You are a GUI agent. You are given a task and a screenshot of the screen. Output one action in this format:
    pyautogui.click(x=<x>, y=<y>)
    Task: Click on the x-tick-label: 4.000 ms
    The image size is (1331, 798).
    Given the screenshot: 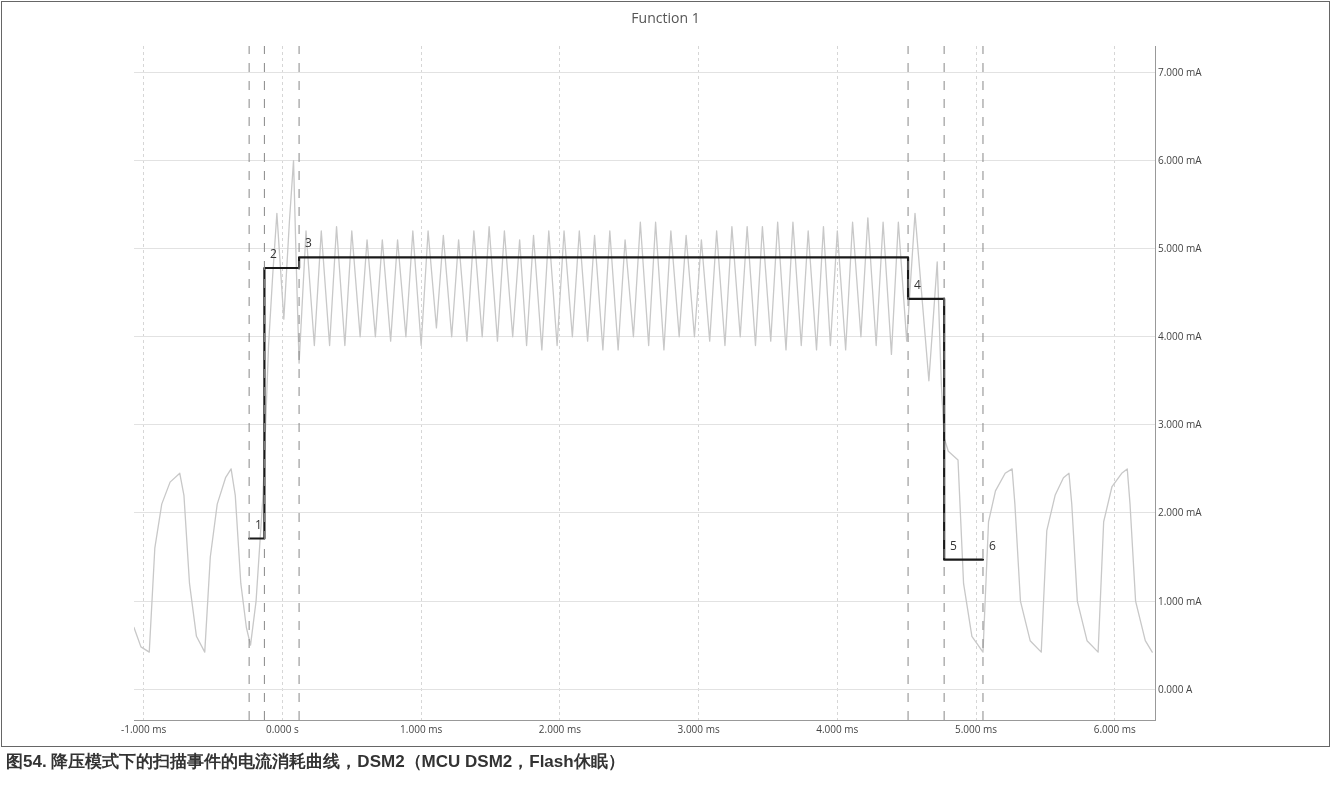 What is the action you would take?
    pyautogui.click(x=837, y=729)
    